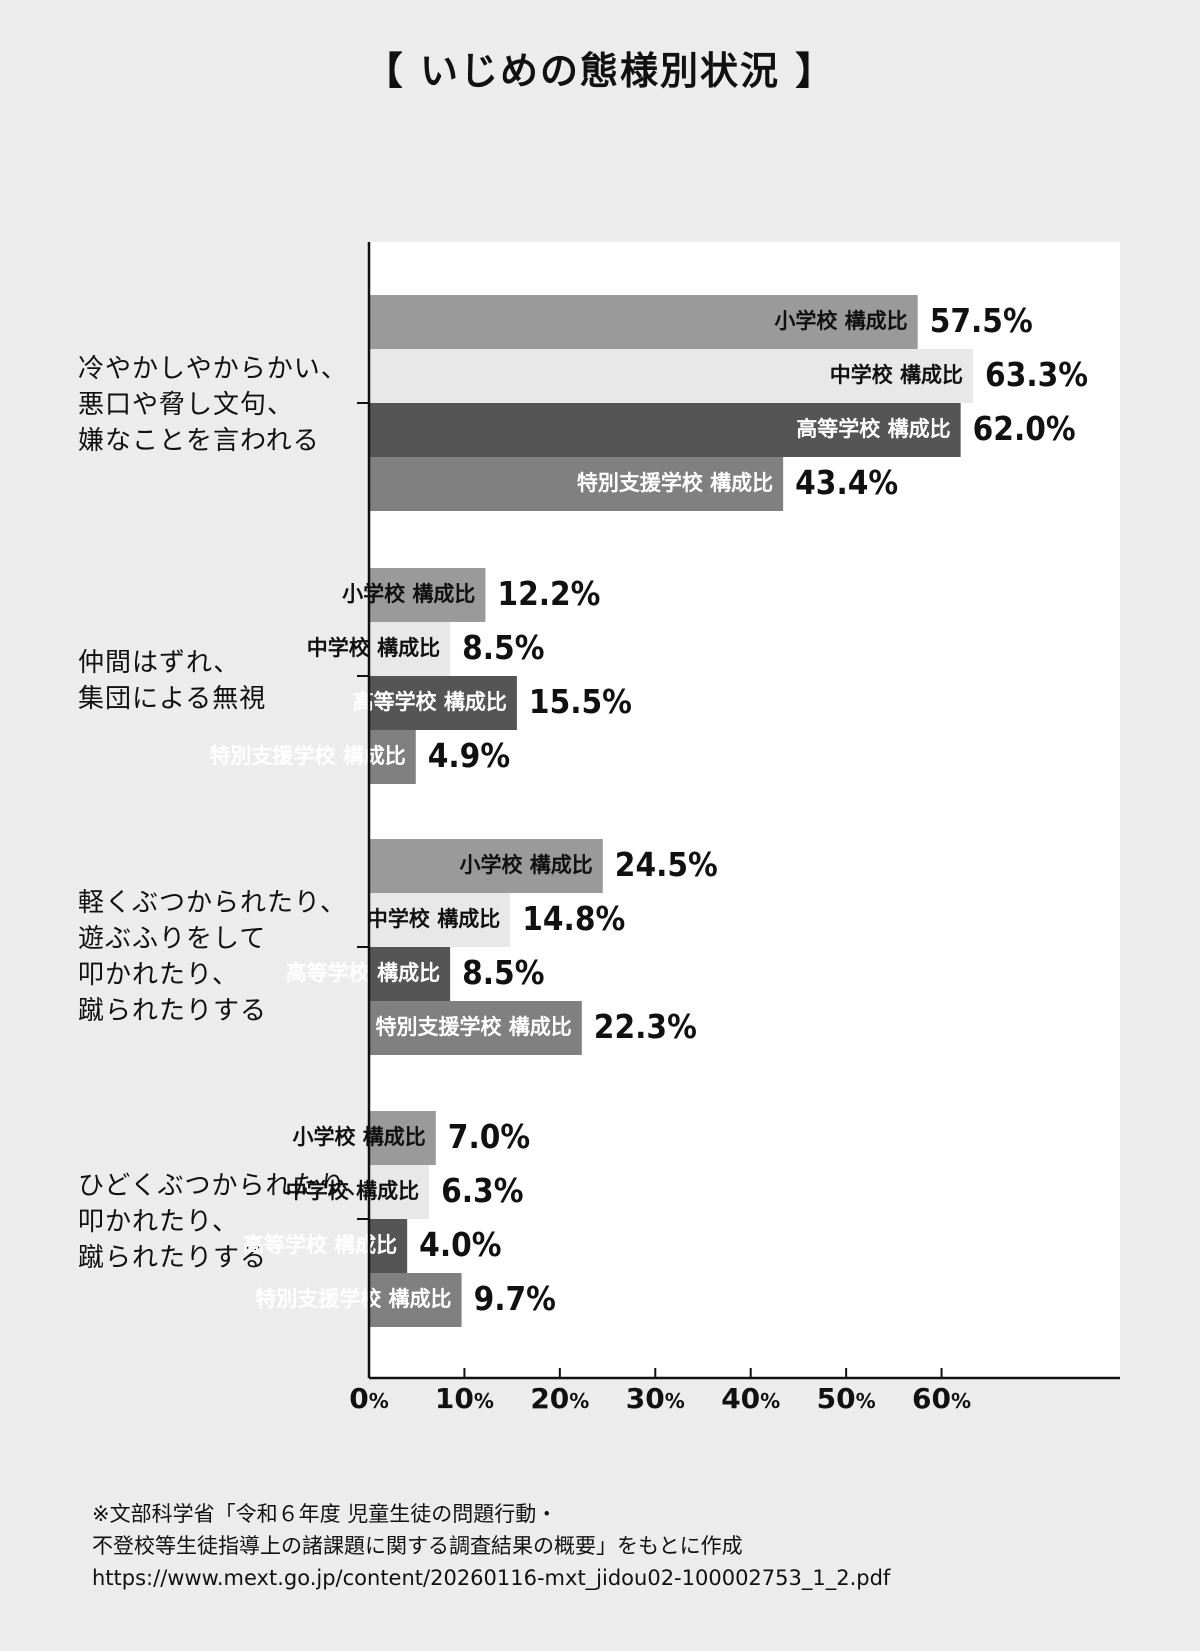 The width and height of the screenshot is (1200, 1651). Describe the element at coordinates (469, 755) in the screenshot. I see `value-label-2-4: 4.9%` at that location.